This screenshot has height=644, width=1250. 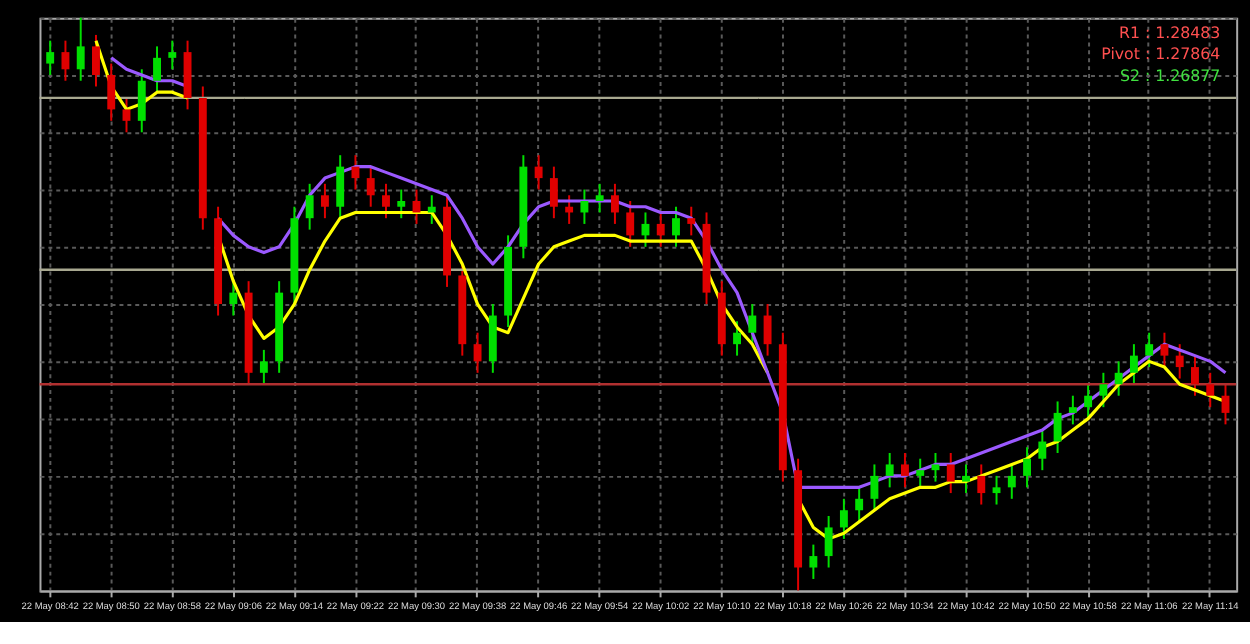 What do you see at coordinates (1170, 75) in the screenshot?
I see `annotation: S2 : 1.26877` at bounding box center [1170, 75].